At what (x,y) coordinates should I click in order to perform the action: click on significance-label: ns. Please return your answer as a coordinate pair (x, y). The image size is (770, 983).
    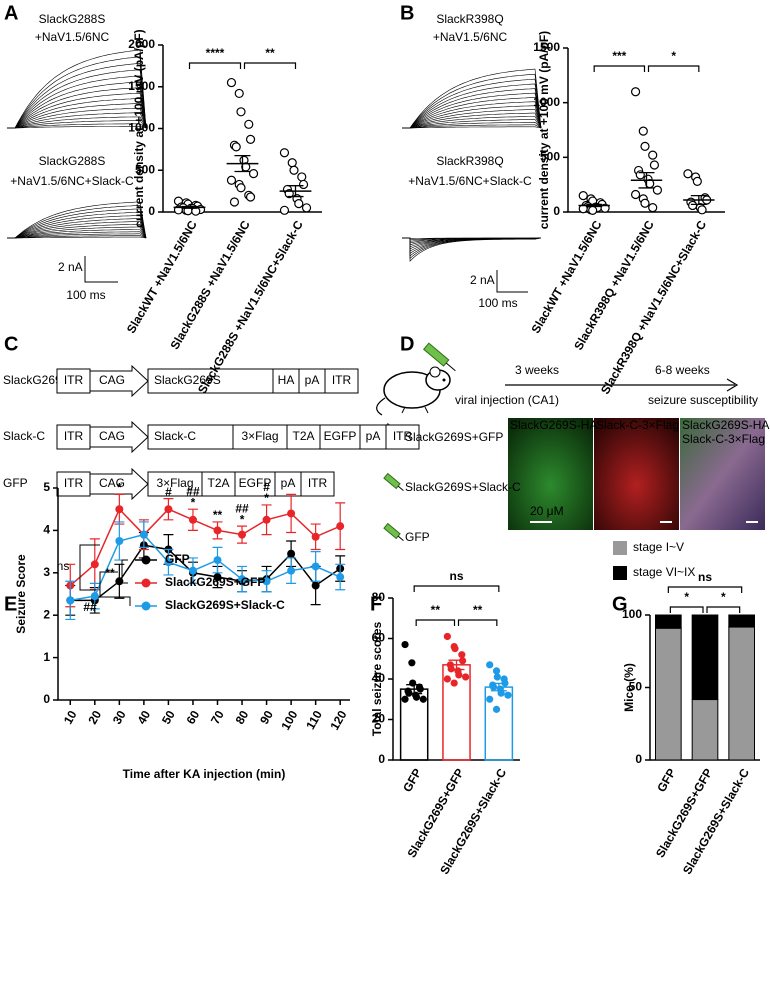
    Looking at the image, I should click on (456, 576).